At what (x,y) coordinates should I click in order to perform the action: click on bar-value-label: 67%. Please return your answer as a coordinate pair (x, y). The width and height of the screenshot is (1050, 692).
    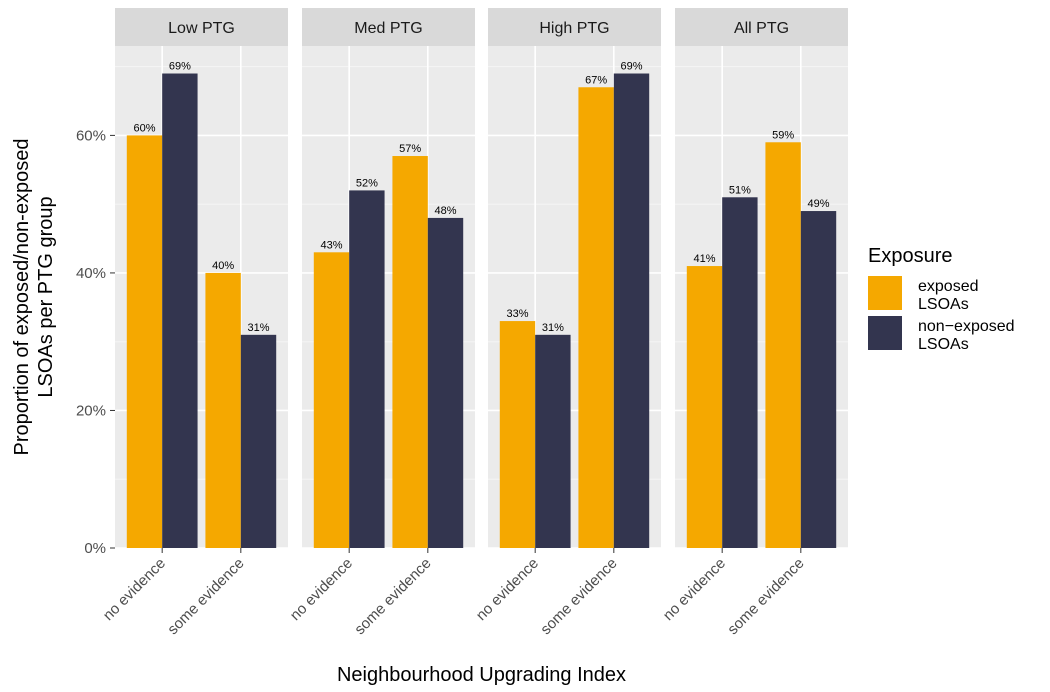
    Looking at the image, I should click on (596, 80).